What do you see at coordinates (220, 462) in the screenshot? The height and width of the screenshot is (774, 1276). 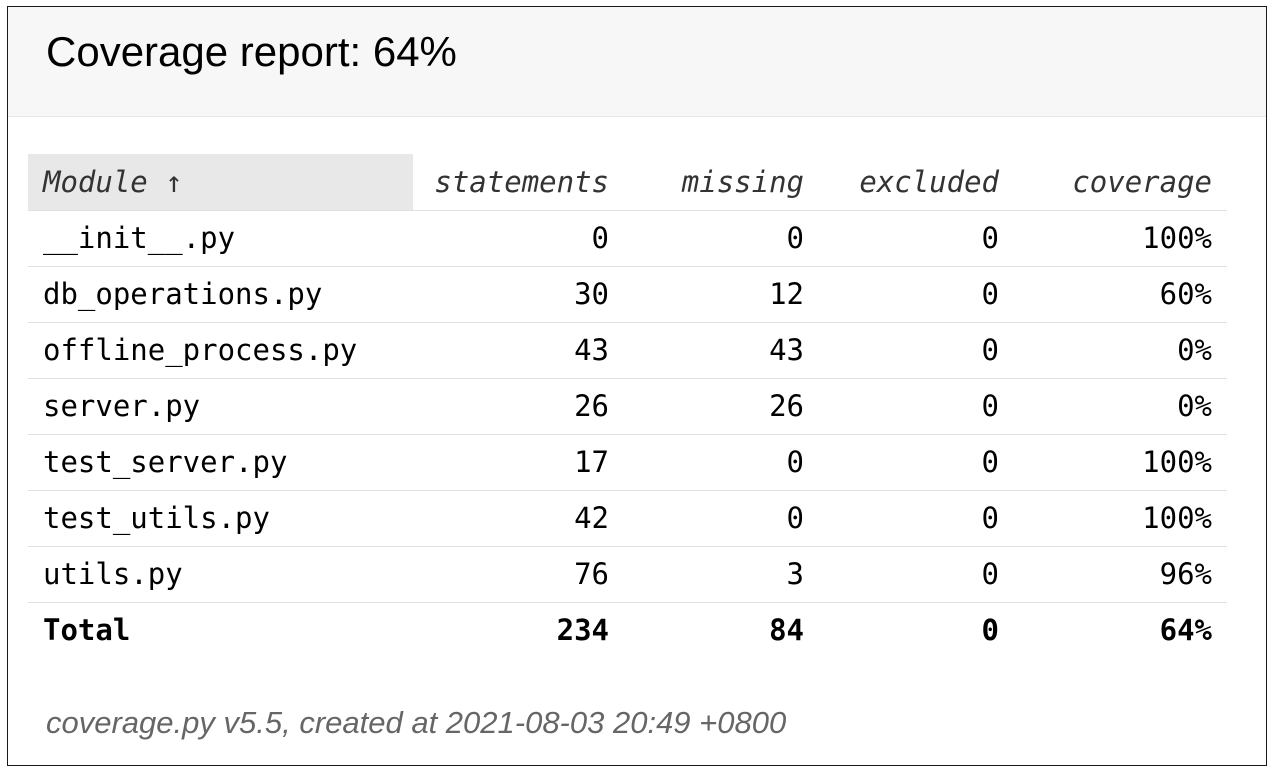 I see `module-link: test_server.py` at bounding box center [220, 462].